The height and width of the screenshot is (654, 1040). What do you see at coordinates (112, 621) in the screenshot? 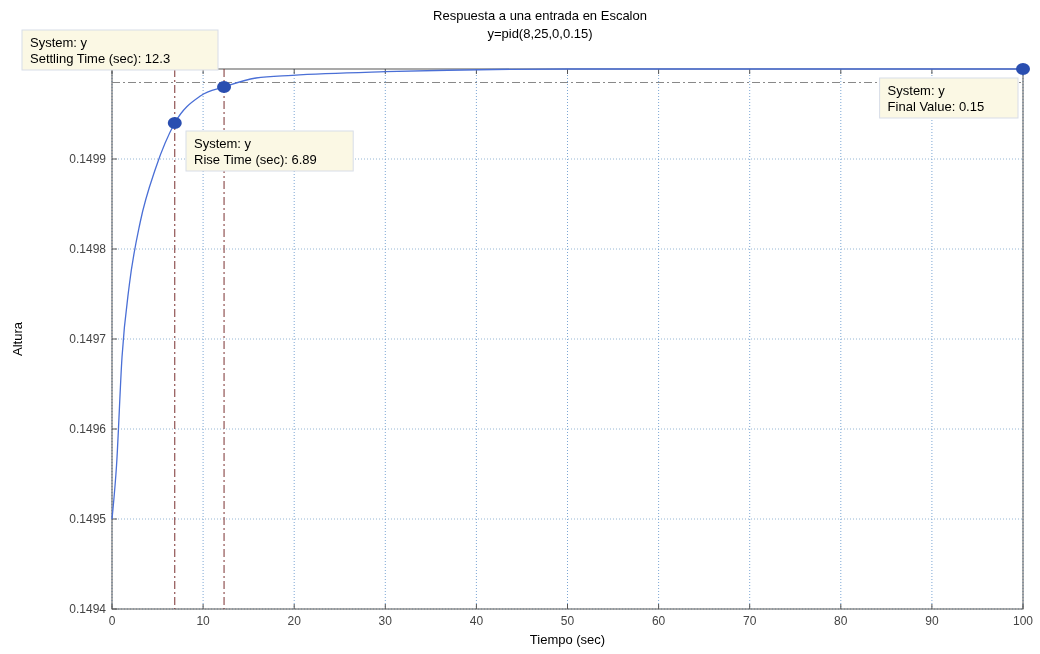
I see `x-tick-label: 0` at bounding box center [112, 621].